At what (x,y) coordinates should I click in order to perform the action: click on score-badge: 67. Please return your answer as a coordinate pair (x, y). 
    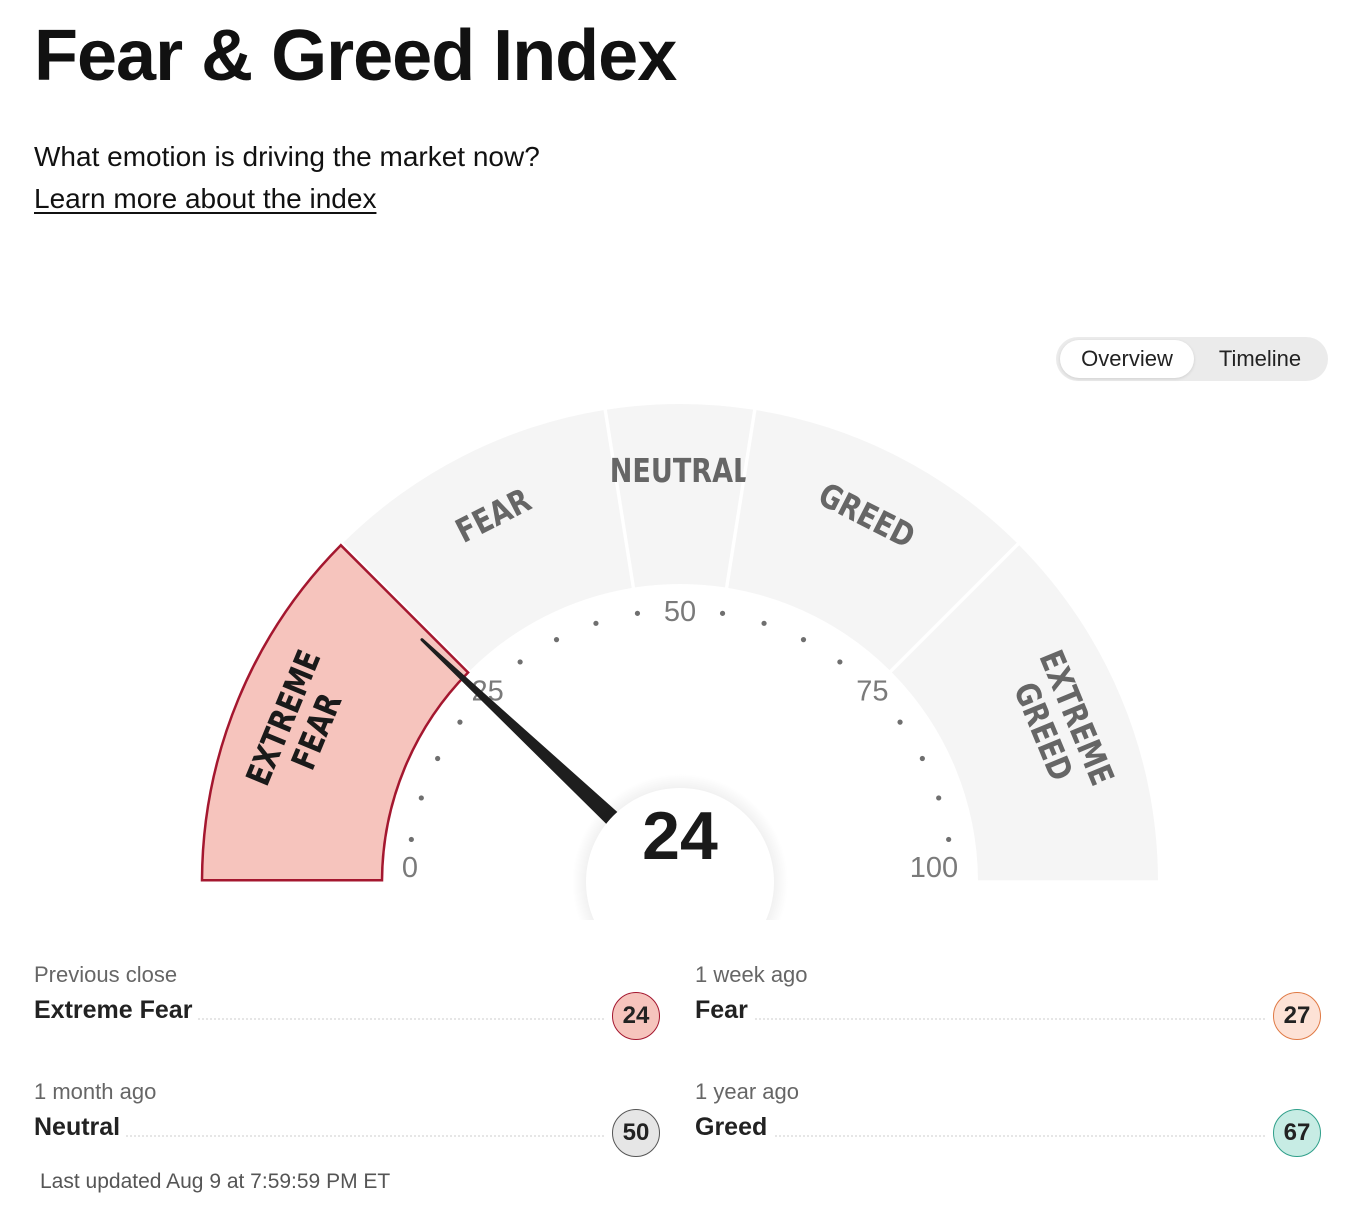
    Looking at the image, I should click on (1297, 1133).